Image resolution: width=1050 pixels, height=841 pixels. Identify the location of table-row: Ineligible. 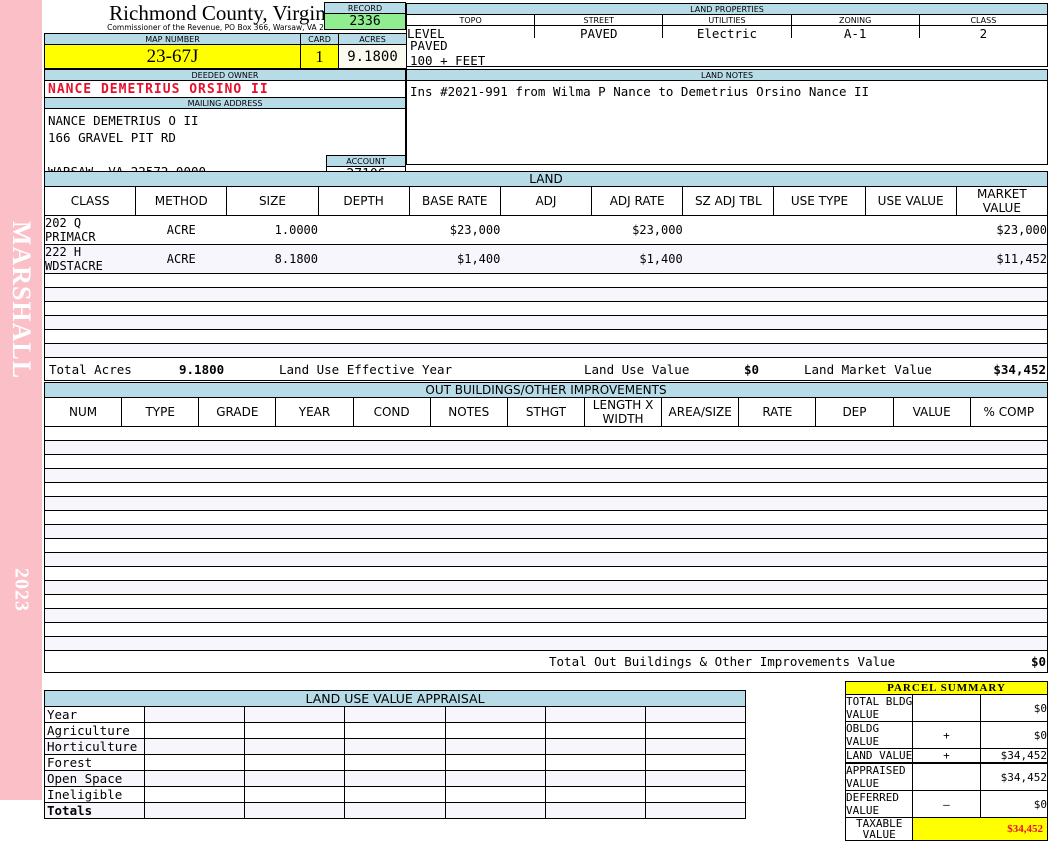
(395, 794).